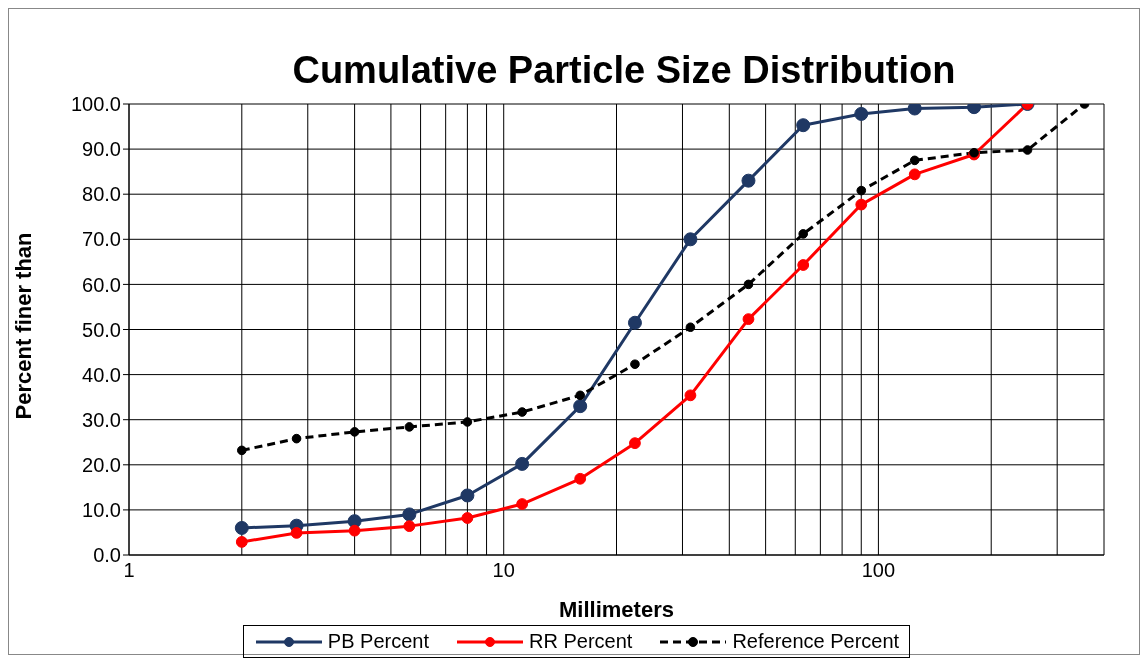  What do you see at coordinates (101, 329) in the screenshot?
I see `y-tick-label: 50.0` at bounding box center [101, 329].